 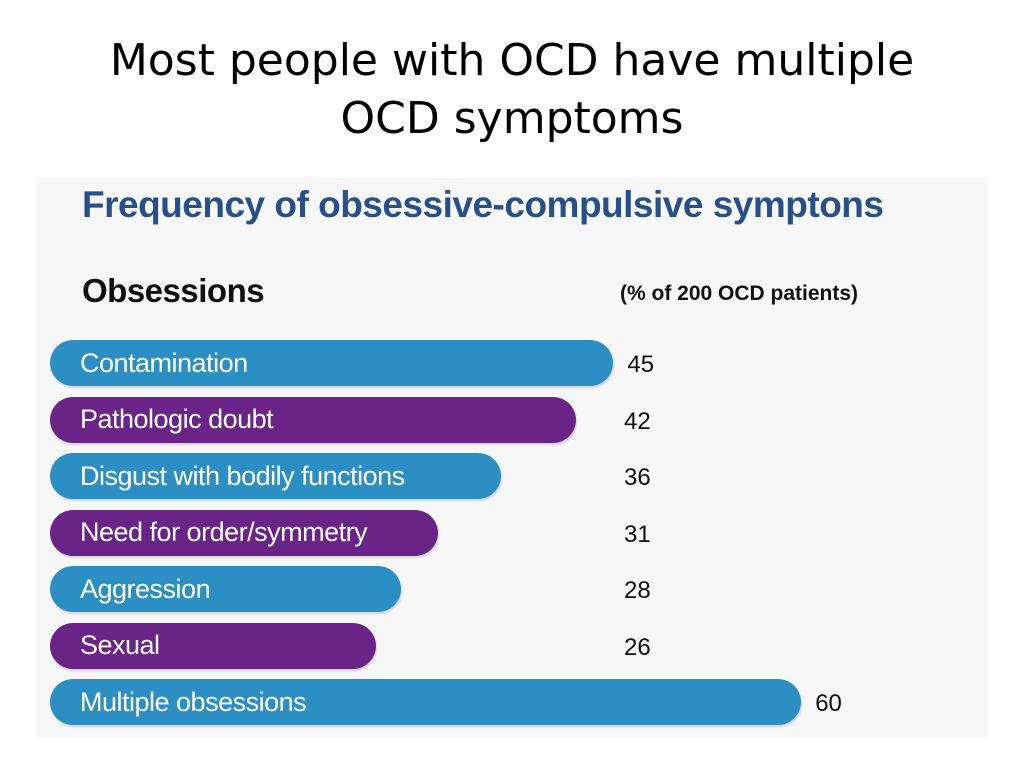 I want to click on slide-title-line-2: OCD symptoms, so click(x=512, y=118).